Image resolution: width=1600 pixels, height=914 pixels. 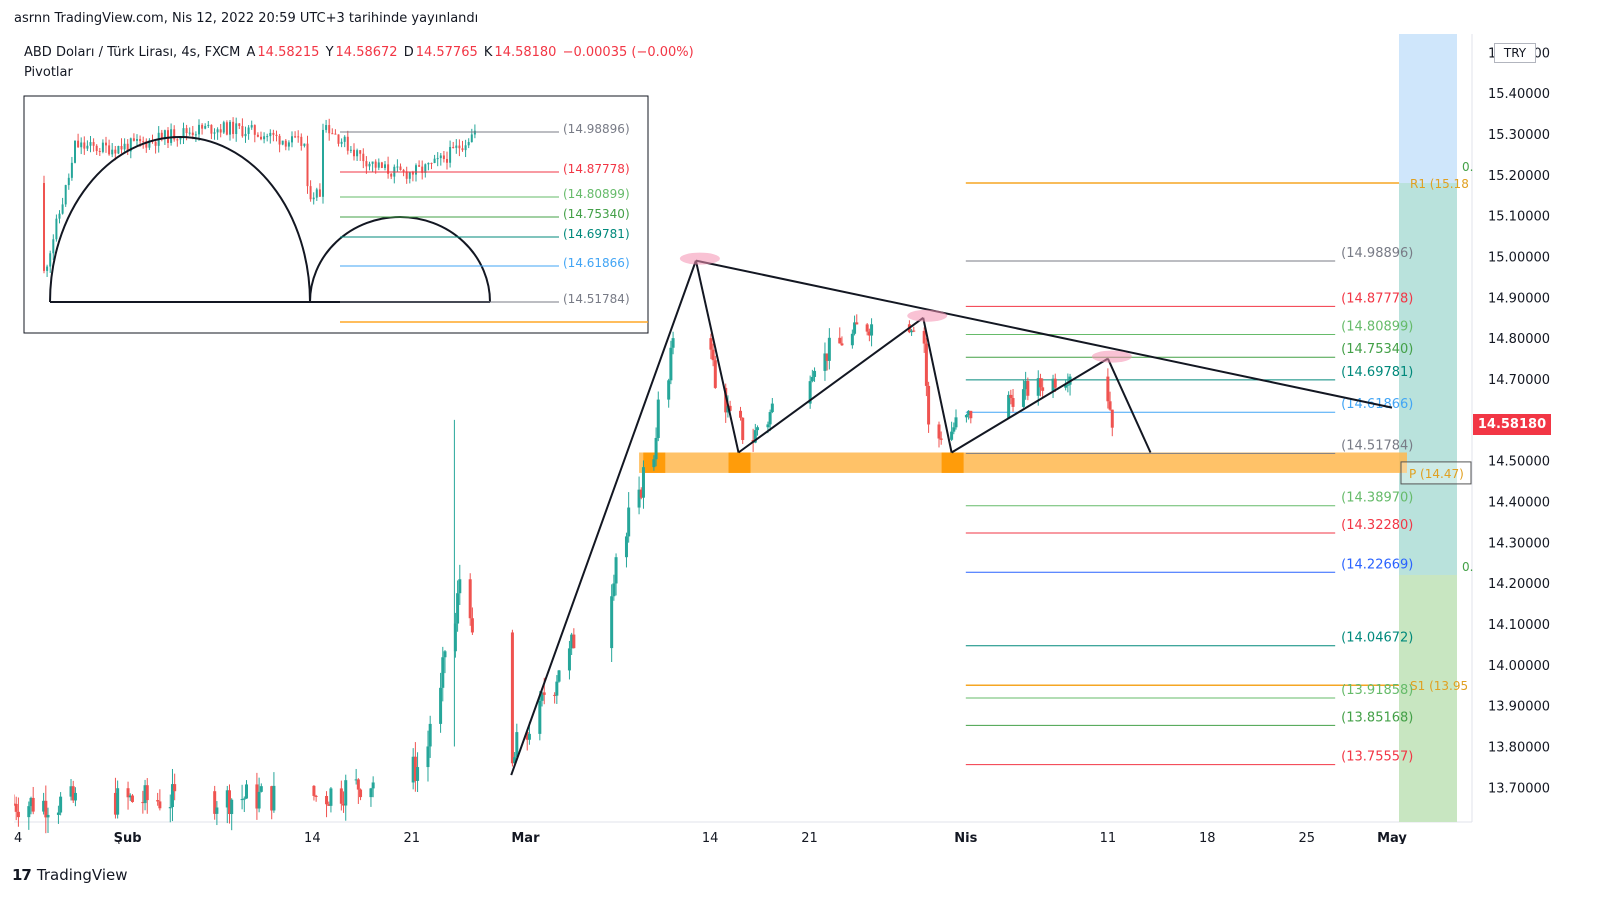 I want to click on fib-level-label: (13.91858), so click(x=1377, y=690).